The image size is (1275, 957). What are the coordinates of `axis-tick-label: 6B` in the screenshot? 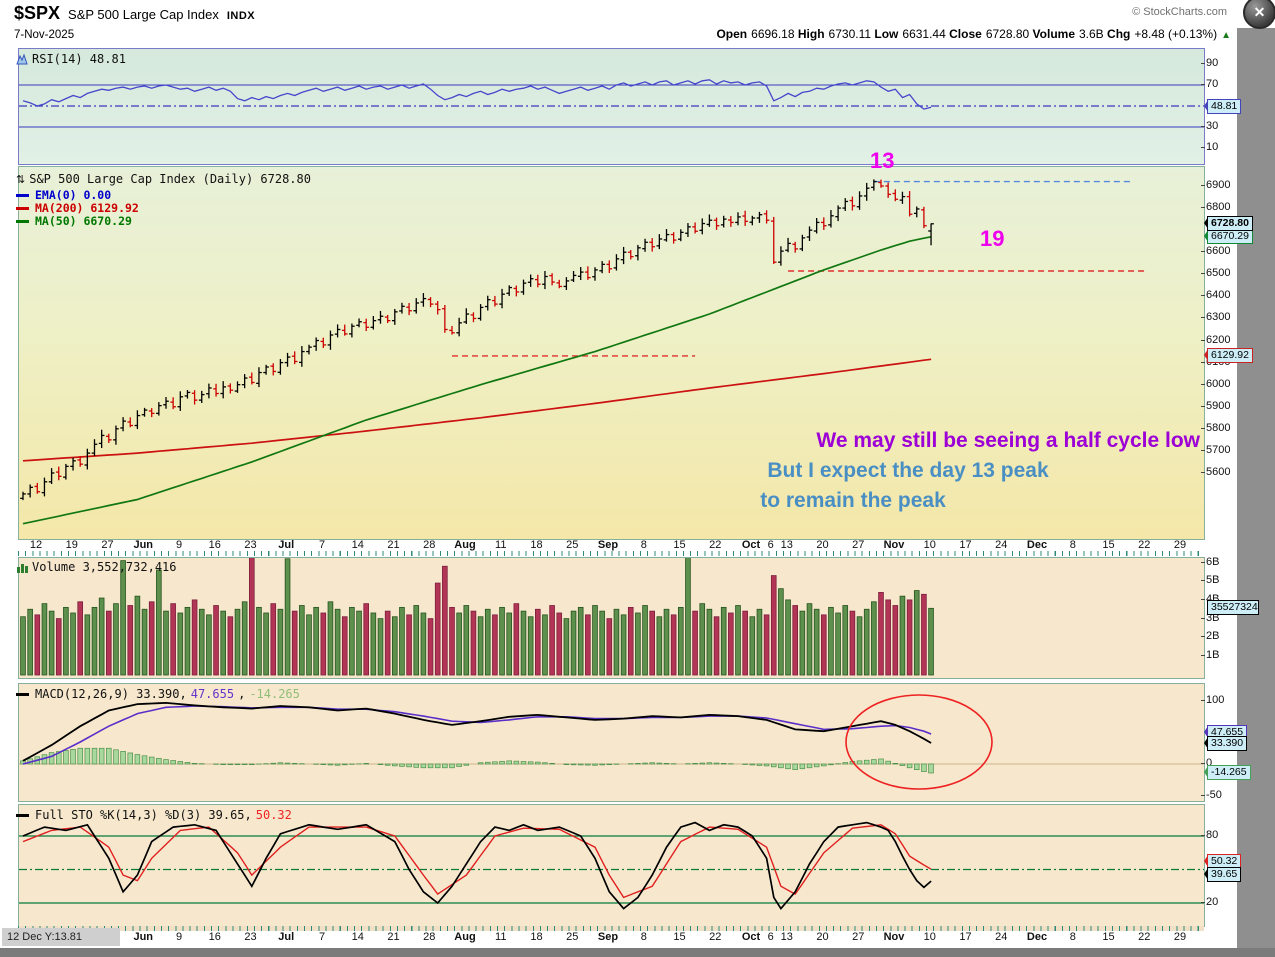 It's located at (1210, 561).